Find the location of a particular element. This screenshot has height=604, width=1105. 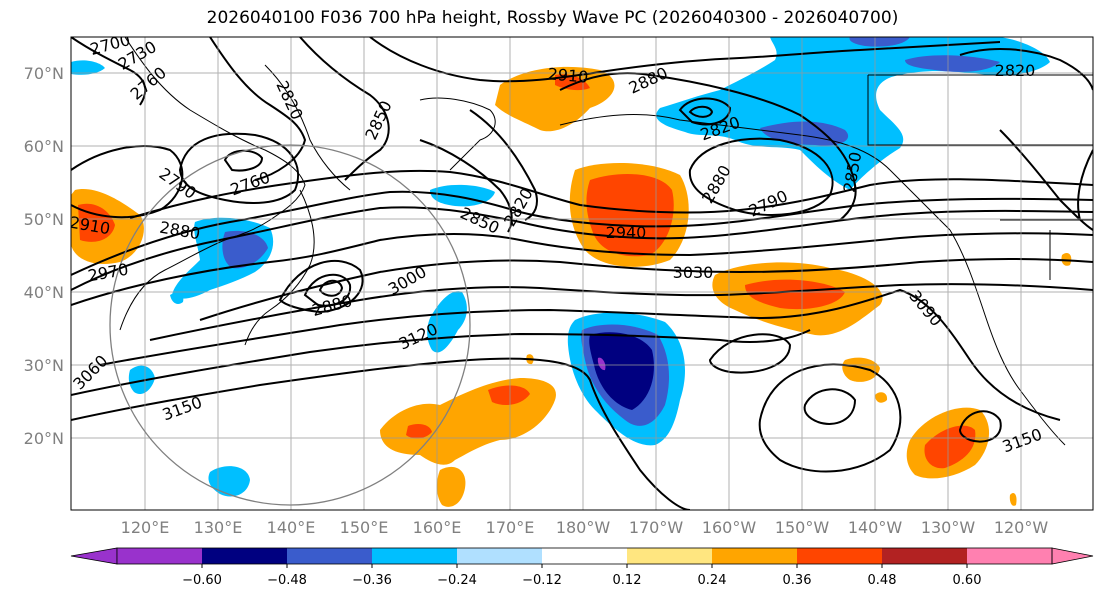

latitude-label: 40°N is located at coordinates (44, 292).